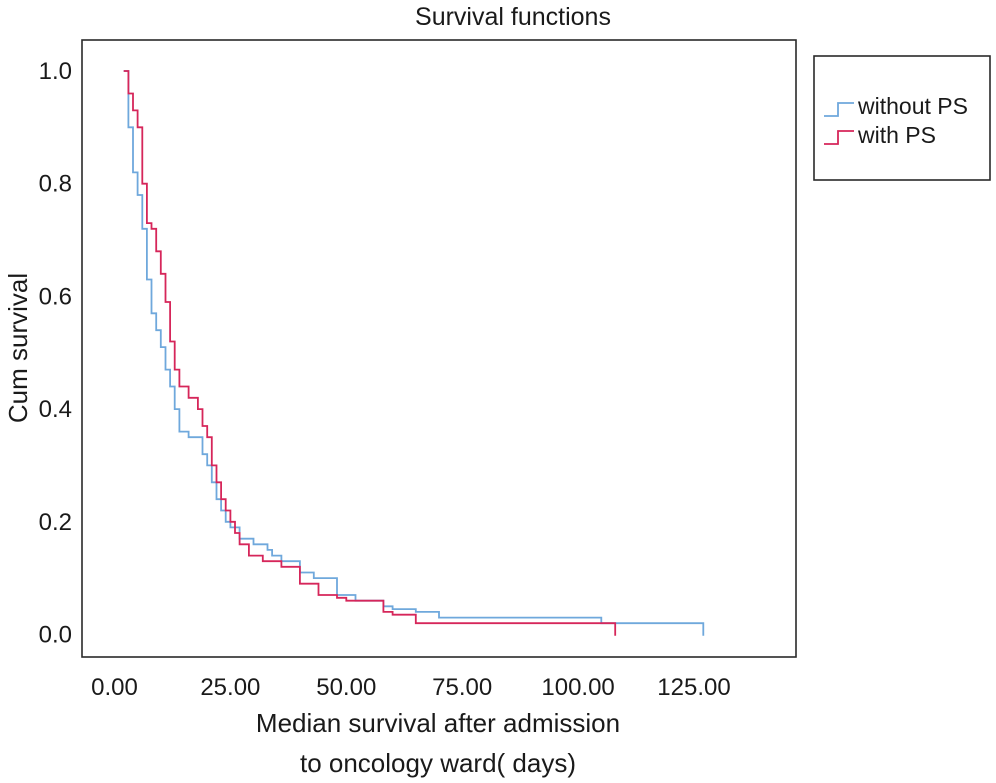 The width and height of the screenshot is (996, 783). Describe the element at coordinates (55, 296) in the screenshot. I see `y-tick-label: 0.6` at that location.